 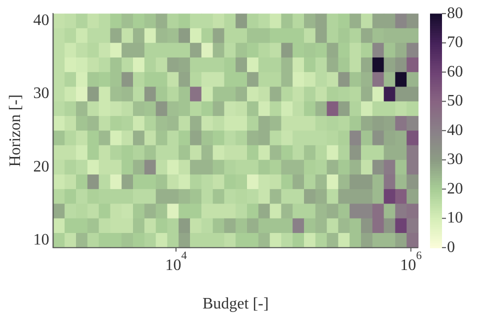 What do you see at coordinates (41, 21) in the screenshot?
I see `y-tick-label: 40` at bounding box center [41, 21].